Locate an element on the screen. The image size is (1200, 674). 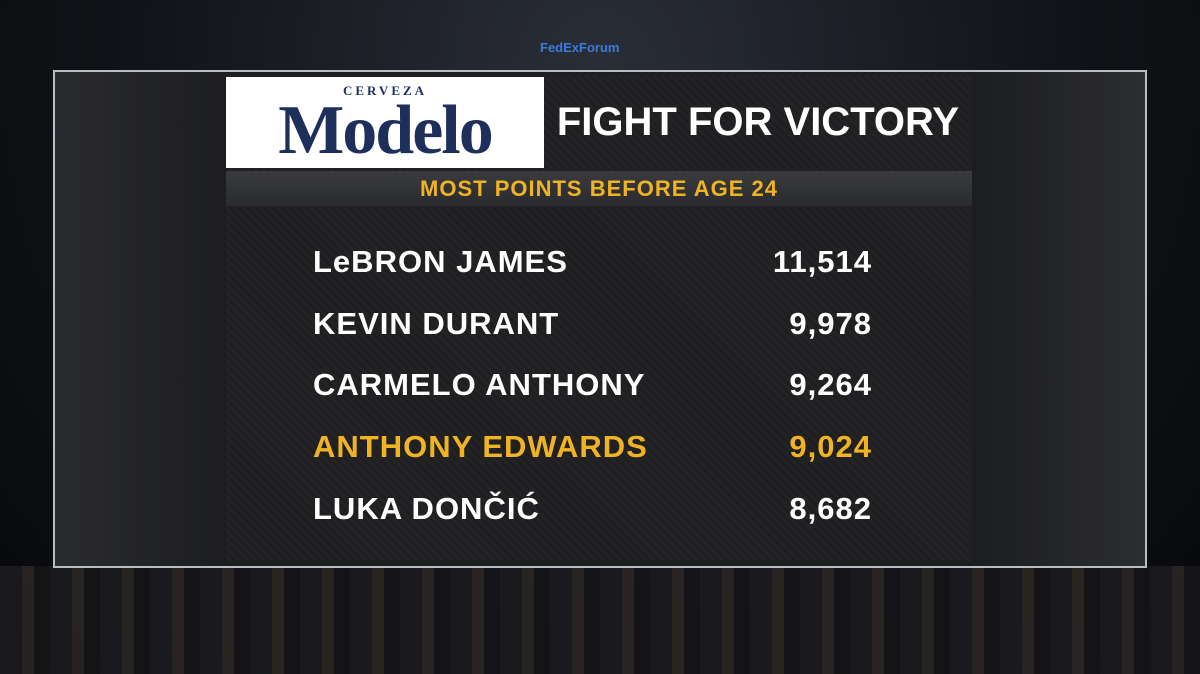
player-name: LeBRON JAMES is located at coordinates (440, 261).